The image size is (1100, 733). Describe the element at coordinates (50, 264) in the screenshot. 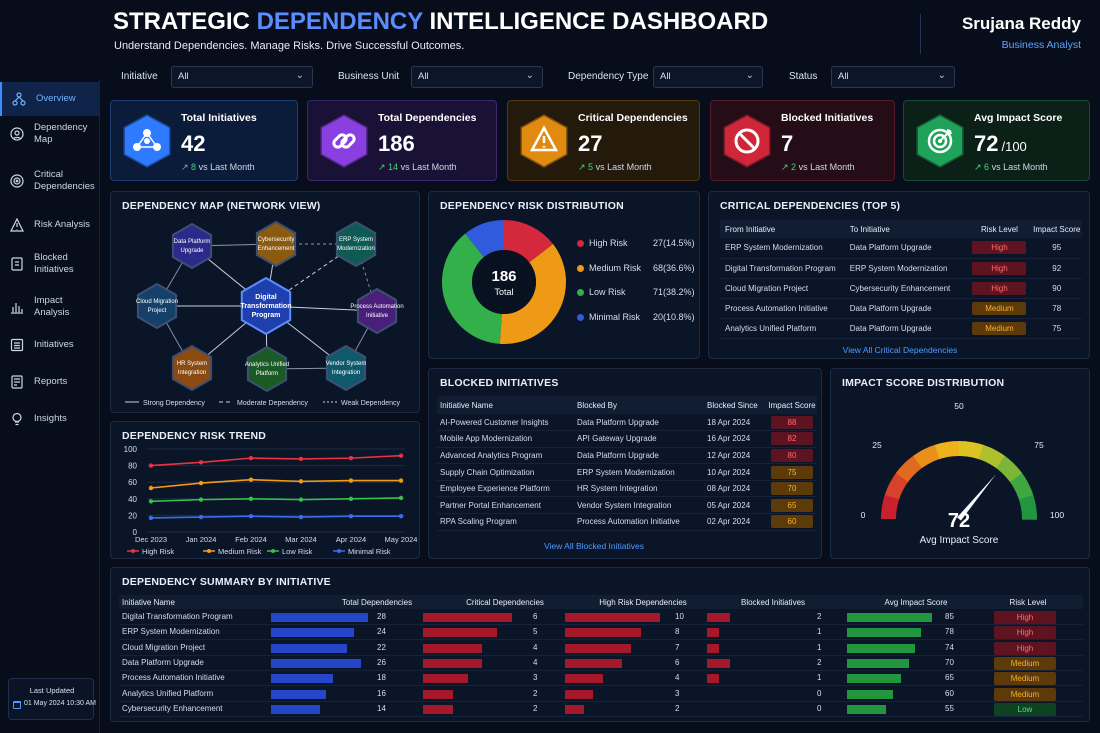

I see `sidebar-item-blocked-initiatives: Blocked Initiatives` at that location.